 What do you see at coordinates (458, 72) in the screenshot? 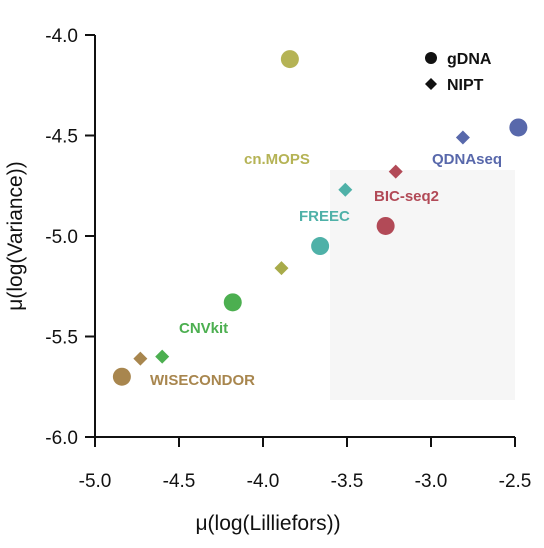
I see `legend: gDNA NIPT` at bounding box center [458, 72].